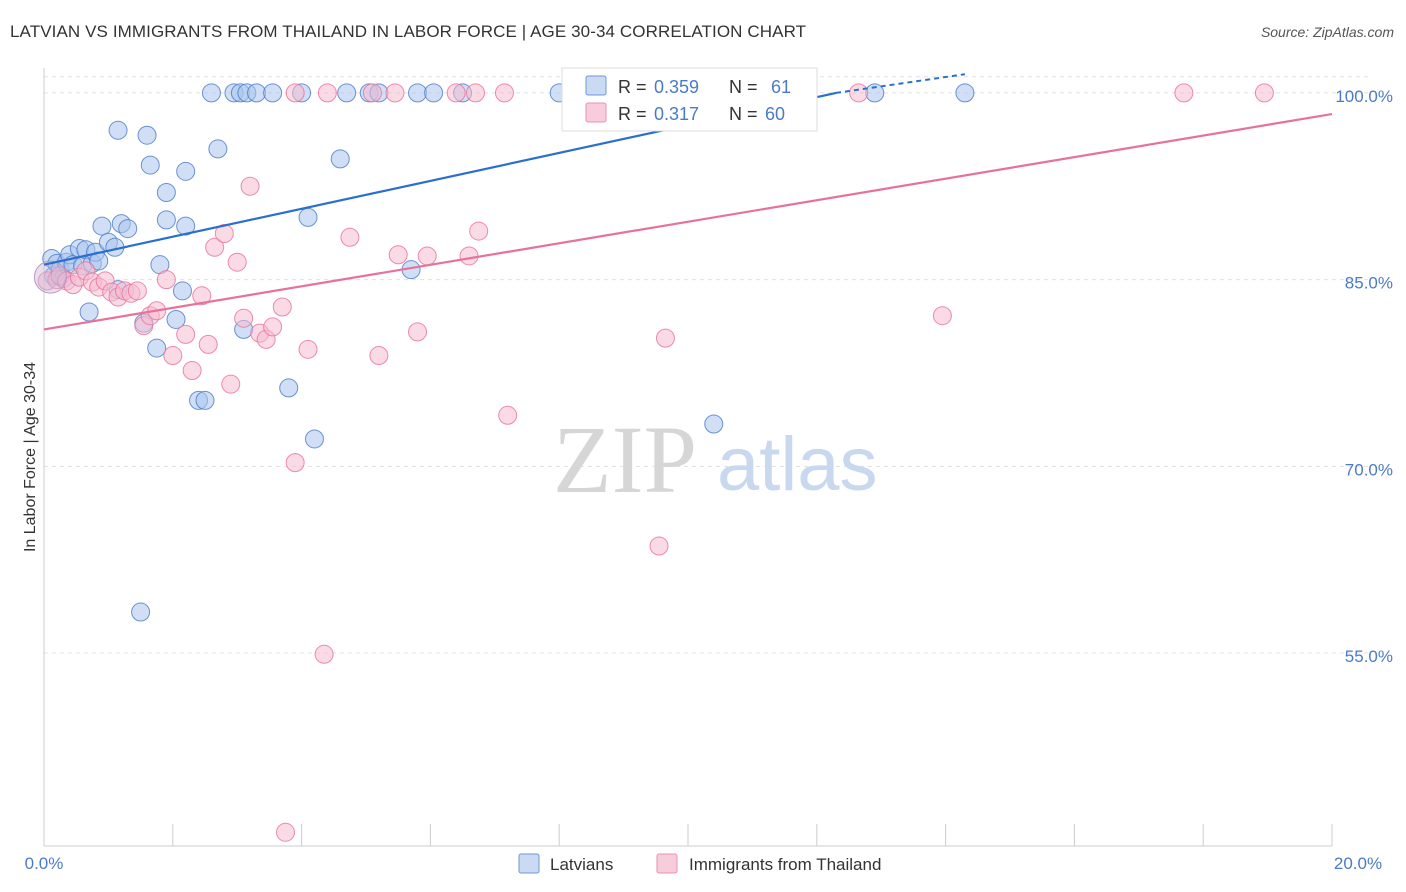 This screenshot has width=1406, height=892. I want to click on stats-n-value-thailand: 60, so click(775, 114).